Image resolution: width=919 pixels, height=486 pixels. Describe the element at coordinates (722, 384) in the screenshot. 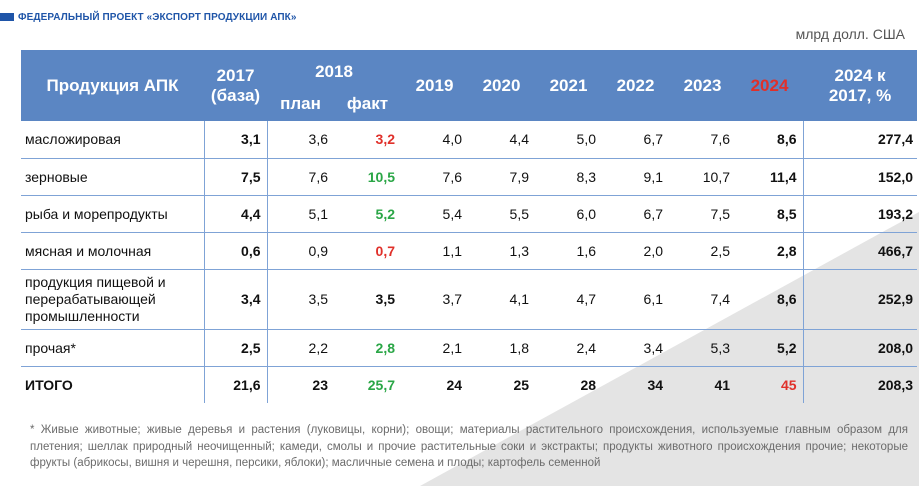

I see `cell-2023-total: 41` at that location.